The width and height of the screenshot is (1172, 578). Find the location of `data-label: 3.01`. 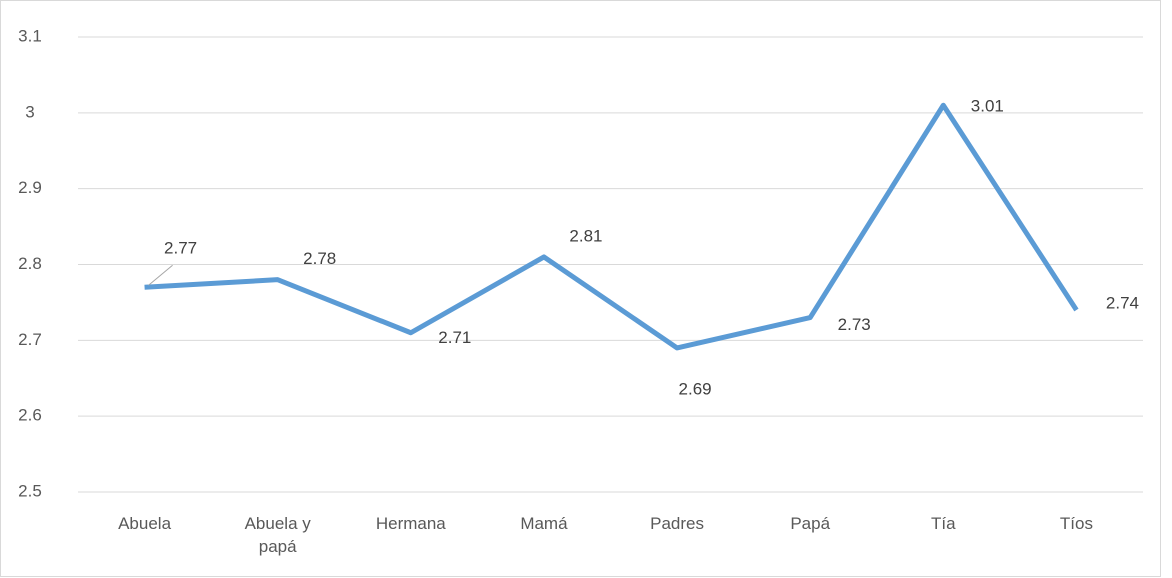

data-label: 3.01 is located at coordinates (987, 106).